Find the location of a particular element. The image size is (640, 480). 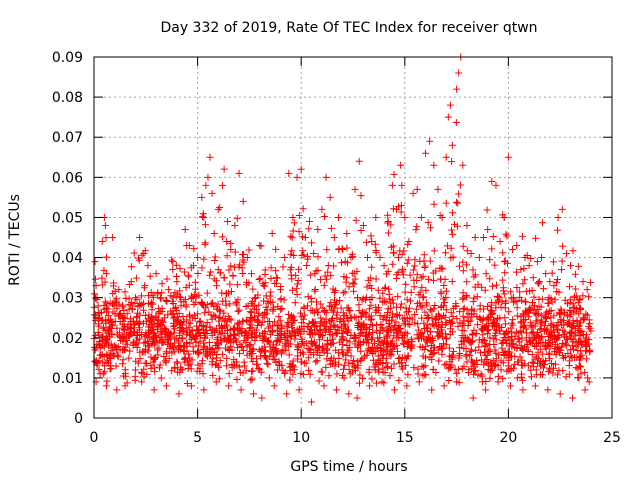

y-axis-label: ROTI / TECUs is located at coordinates (15, 240).